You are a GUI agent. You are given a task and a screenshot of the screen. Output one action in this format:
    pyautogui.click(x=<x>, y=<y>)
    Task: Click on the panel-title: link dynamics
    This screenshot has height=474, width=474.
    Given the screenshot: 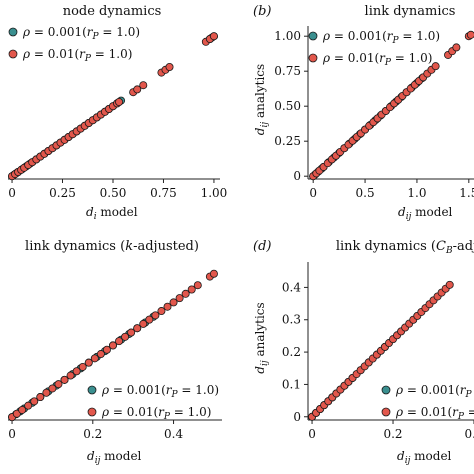 What is the action you would take?
    pyautogui.click(x=410, y=11)
    